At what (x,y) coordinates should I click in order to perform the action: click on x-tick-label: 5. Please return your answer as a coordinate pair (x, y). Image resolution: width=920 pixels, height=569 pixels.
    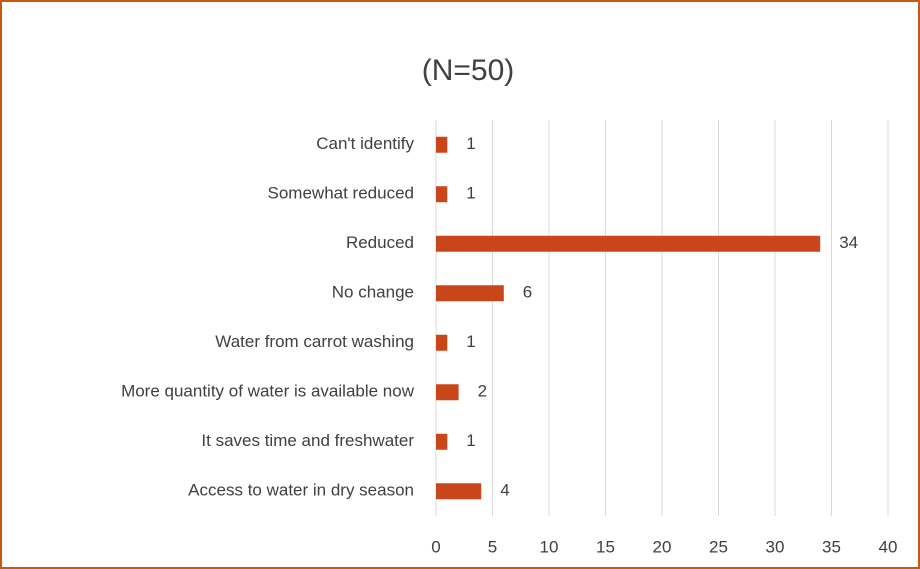
    Looking at the image, I should click on (492, 546).